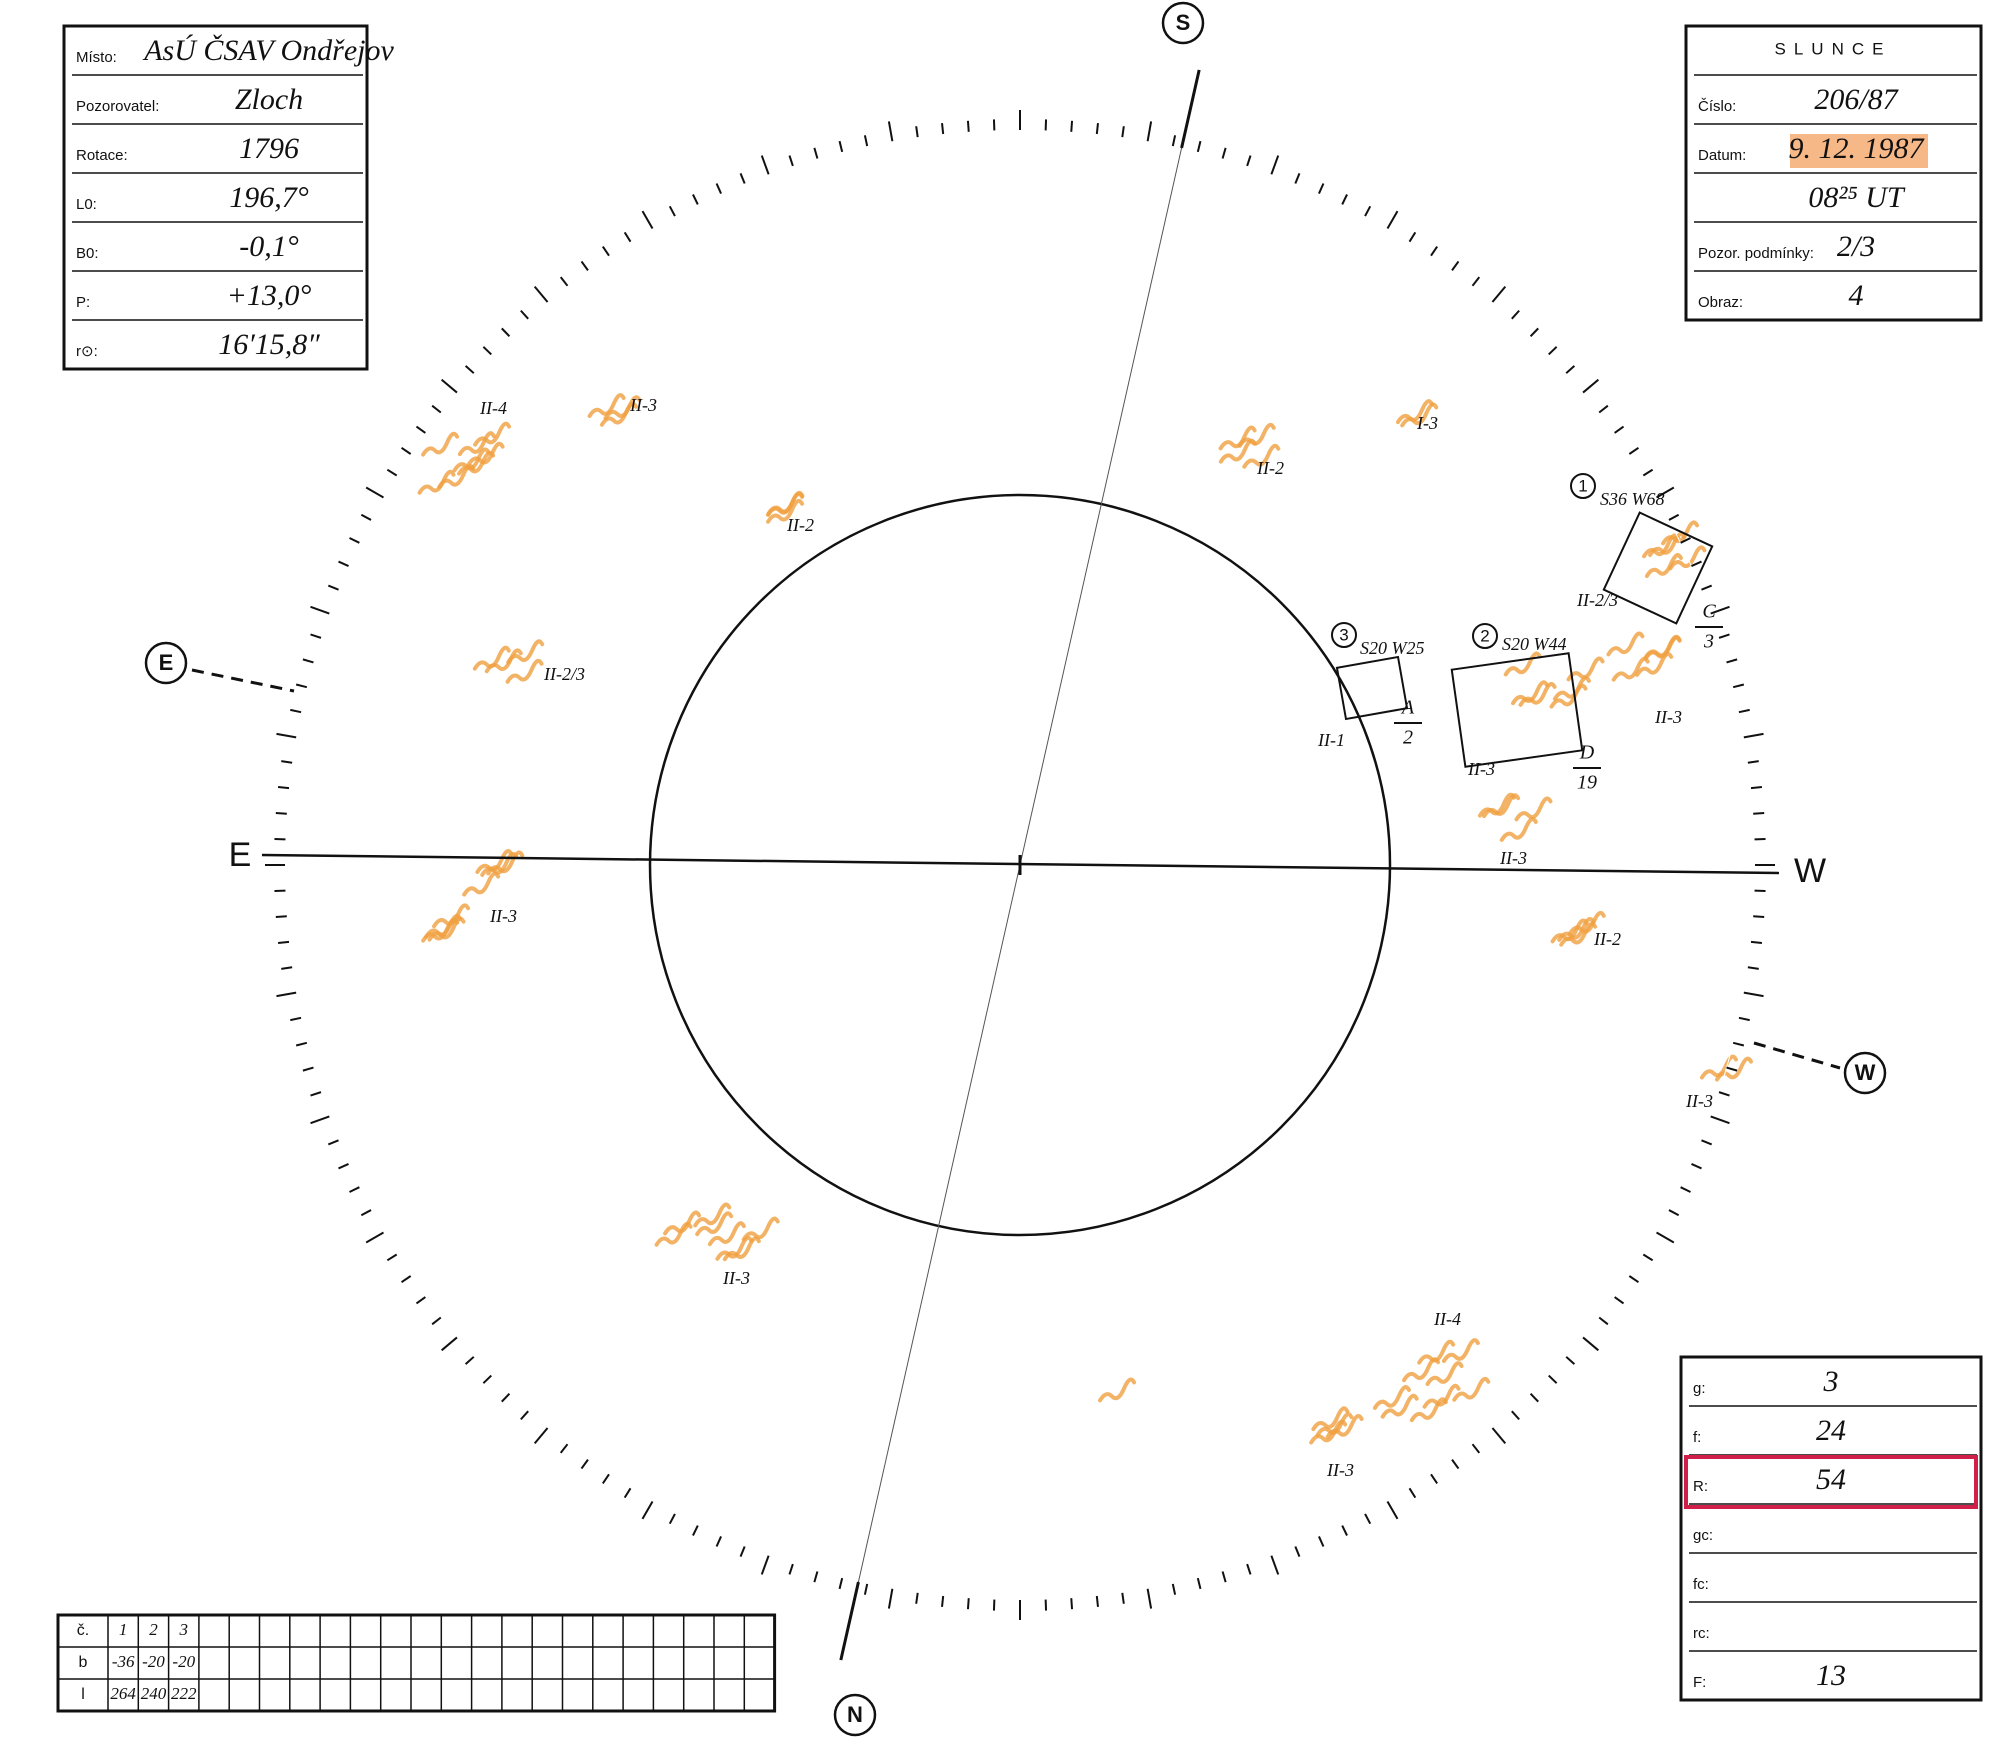 The width and height of the screenshot is (2000, 1747). I want to click on field-label: gc:, so click(1703, 1535).